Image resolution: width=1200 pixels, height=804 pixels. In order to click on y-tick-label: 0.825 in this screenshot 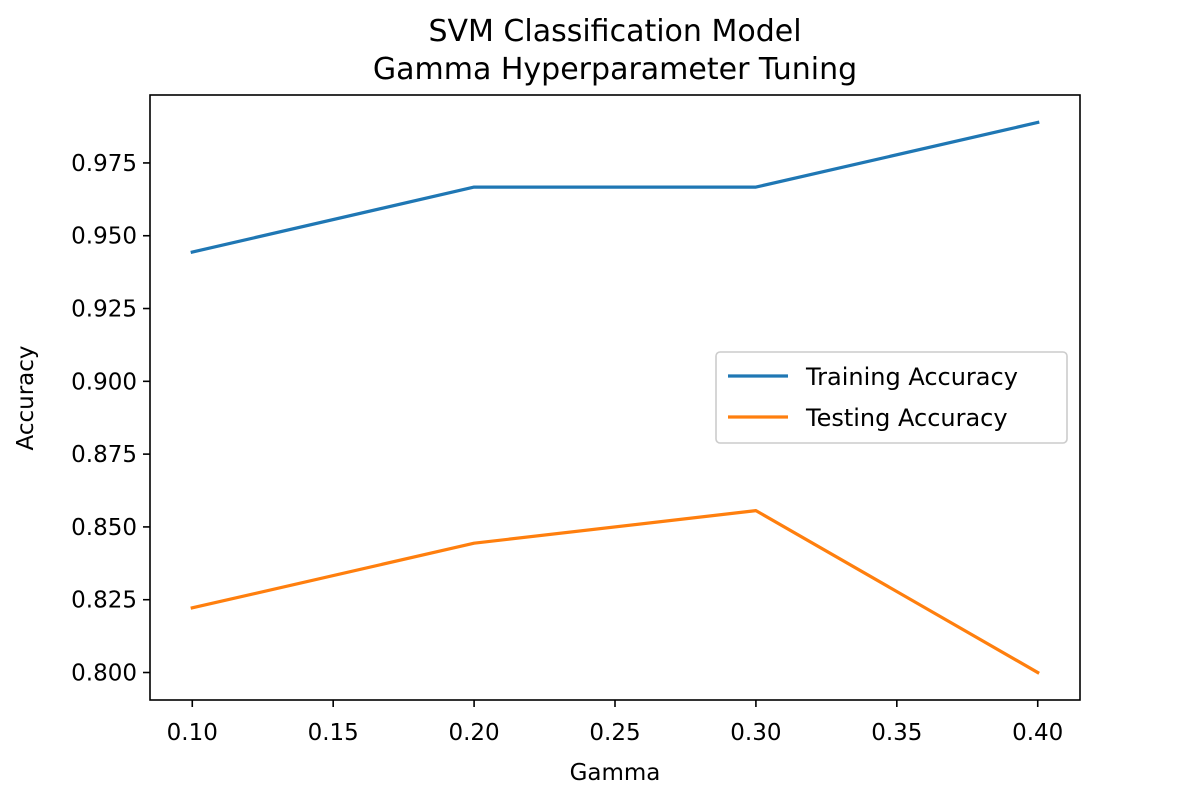, I will do `click(104, 601)`.